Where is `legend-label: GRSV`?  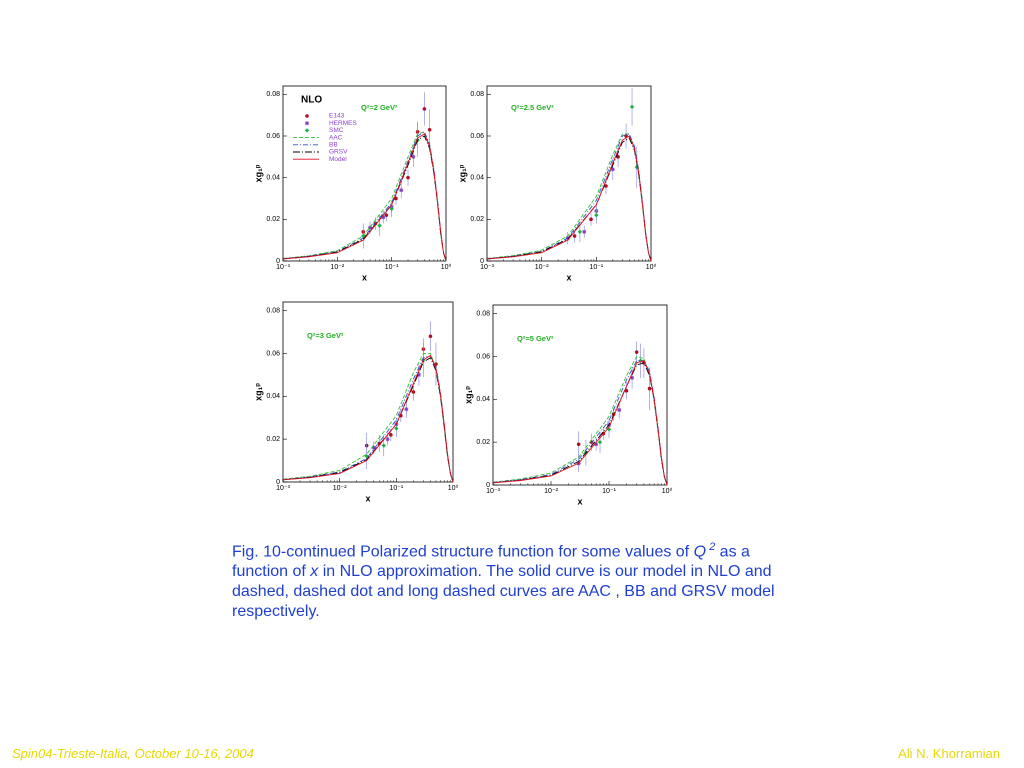 legend-label: GRSV is located at coordinates (338, 152).